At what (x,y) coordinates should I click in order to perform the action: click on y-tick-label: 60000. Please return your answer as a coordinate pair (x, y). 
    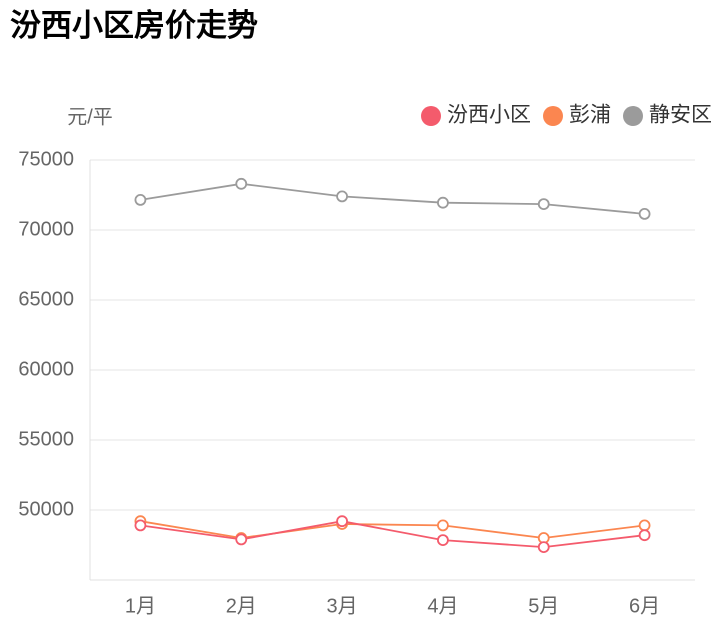
    Looking at the image, I should click on (46, 369).